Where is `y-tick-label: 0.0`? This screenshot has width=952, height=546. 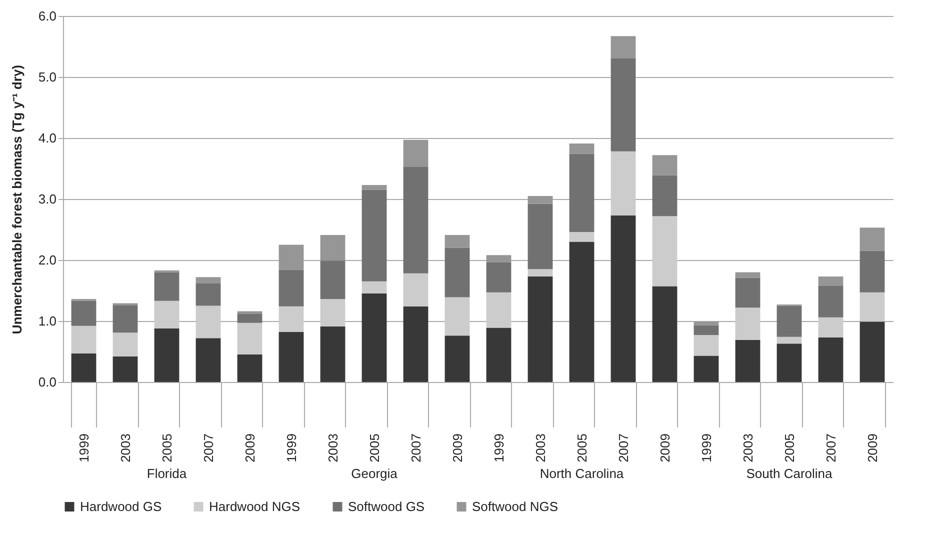
y-tick-label: 0.0 is located at coordinates (47, 382).